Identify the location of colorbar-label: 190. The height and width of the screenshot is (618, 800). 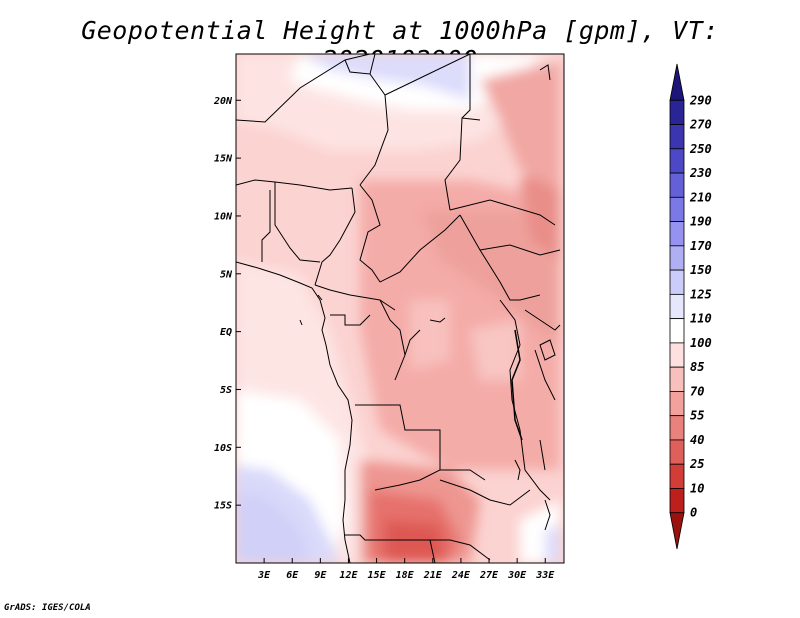
(701, 222).